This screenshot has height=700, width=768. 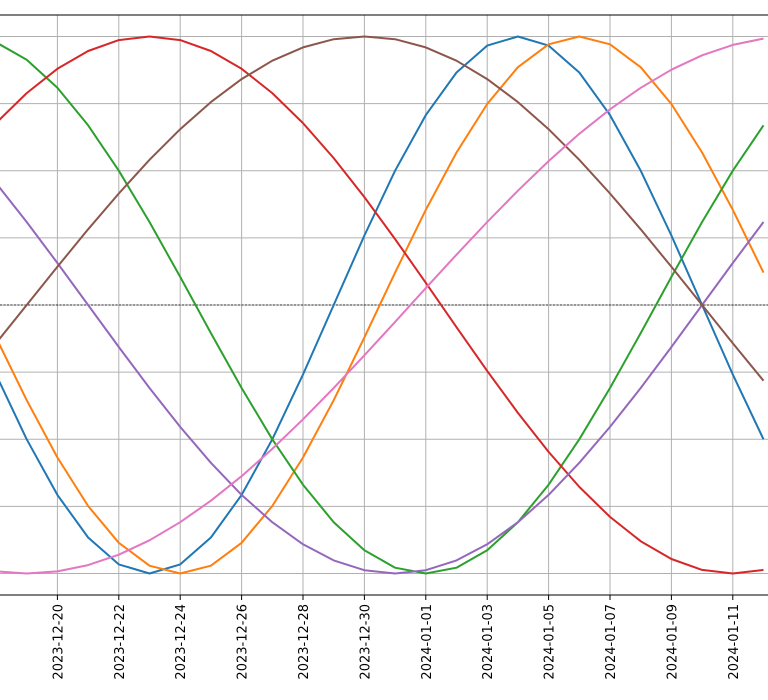 I want to click on x-tick-label: 2024-01-09, so click(x=672, y=642).